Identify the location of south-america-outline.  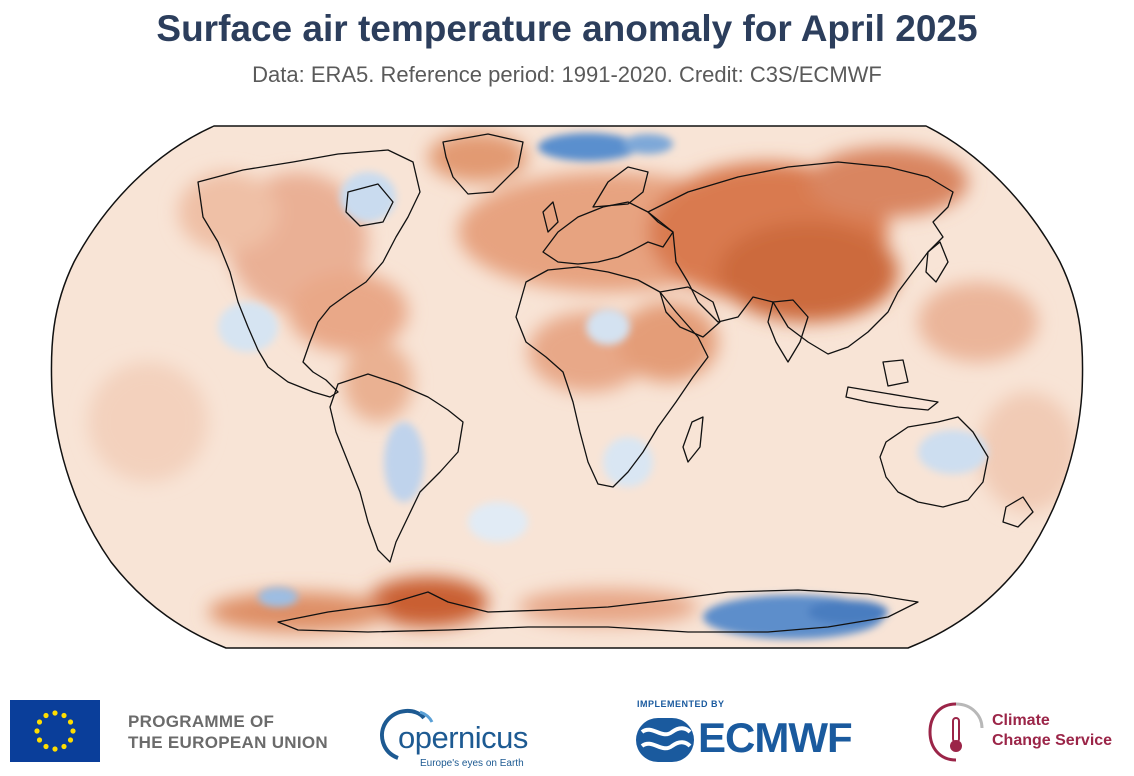
(396, 468).